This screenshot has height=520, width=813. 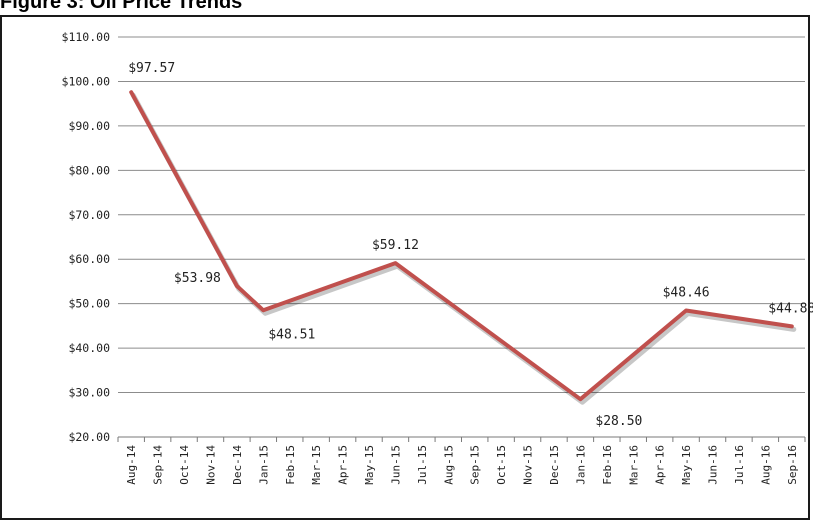 What do you see at coordinates (343, 465) in the screenshot?
I see `x-tick-label: Apr-15` at bounding box center [343, 465].